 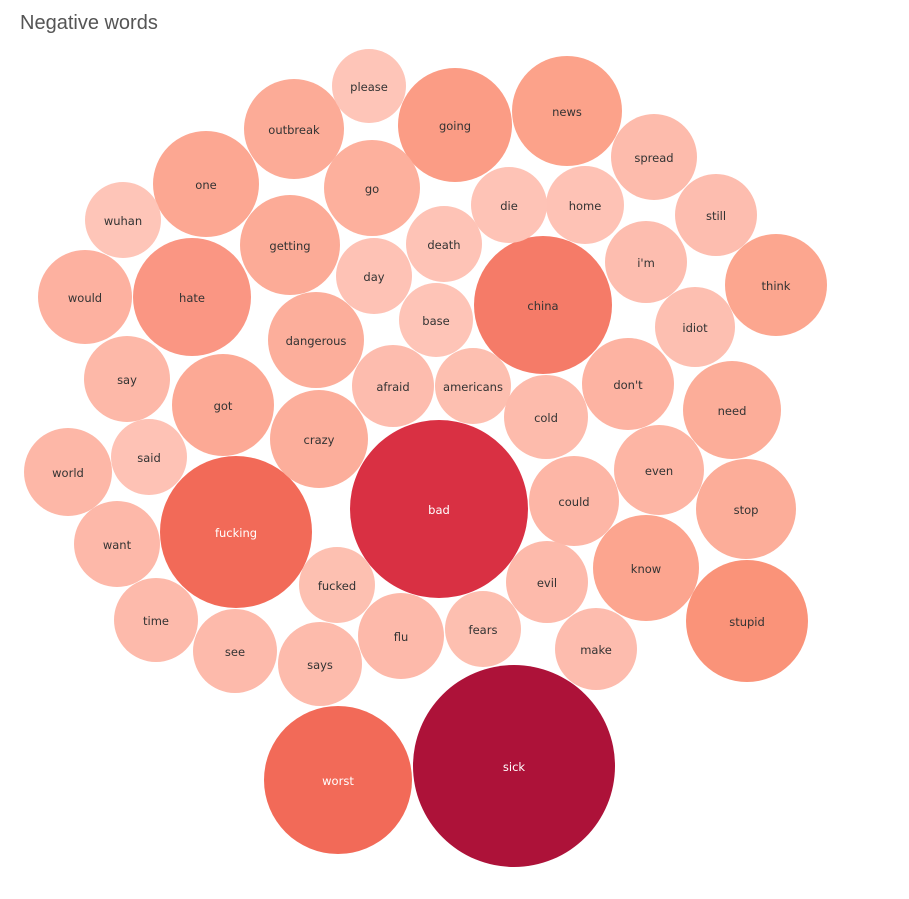 I want to click on bubble-dangerous: dangerous, so click(x=316, y=340).